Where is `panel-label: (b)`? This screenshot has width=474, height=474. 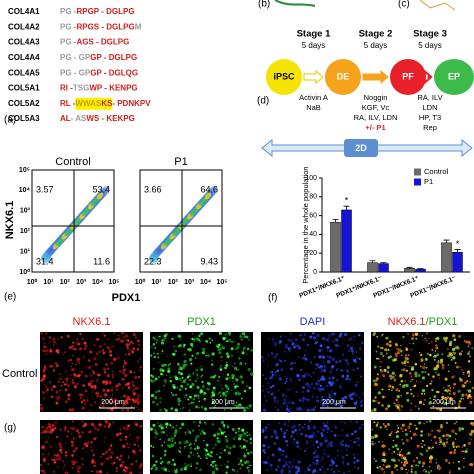
panel-label: (b) is located at coordinates (264, 5).